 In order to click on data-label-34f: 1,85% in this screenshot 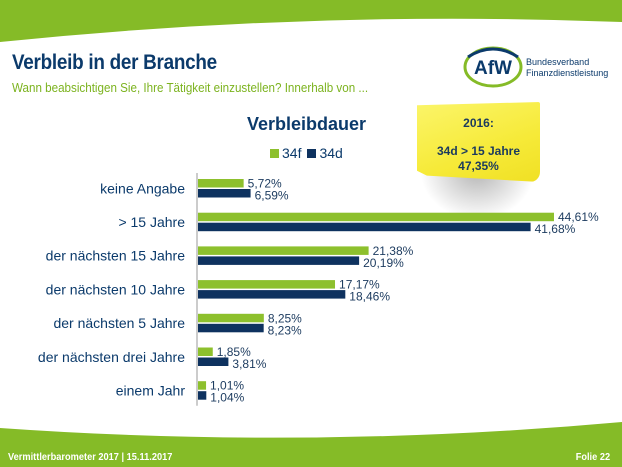, I will do `click(234, 352)`.